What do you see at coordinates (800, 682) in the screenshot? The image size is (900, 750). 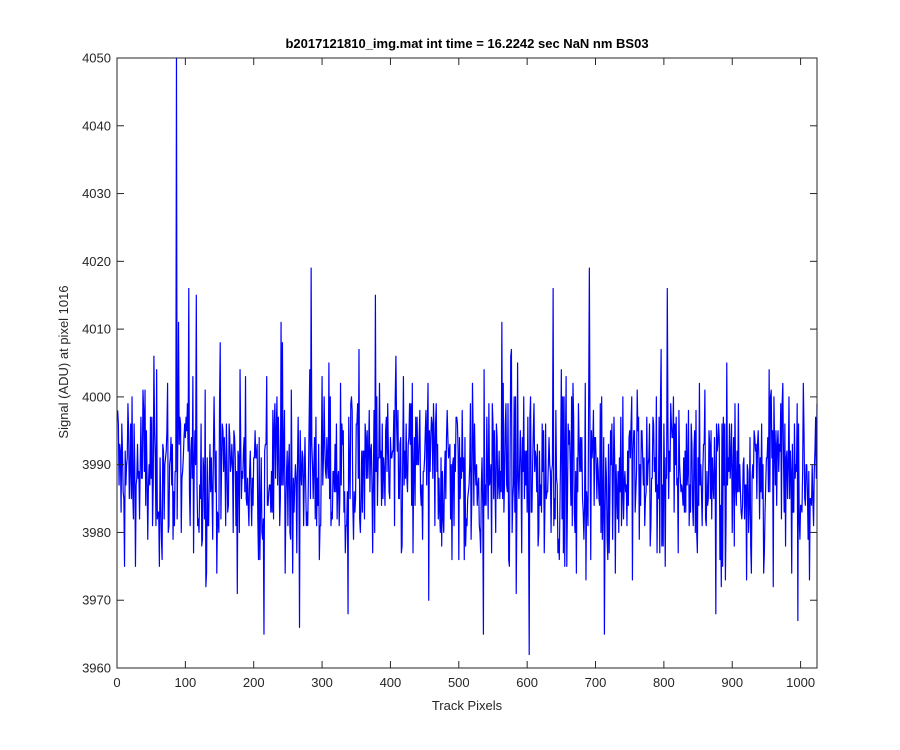 I see `x-tick-label: 1000` at bounding box center [800, 682].